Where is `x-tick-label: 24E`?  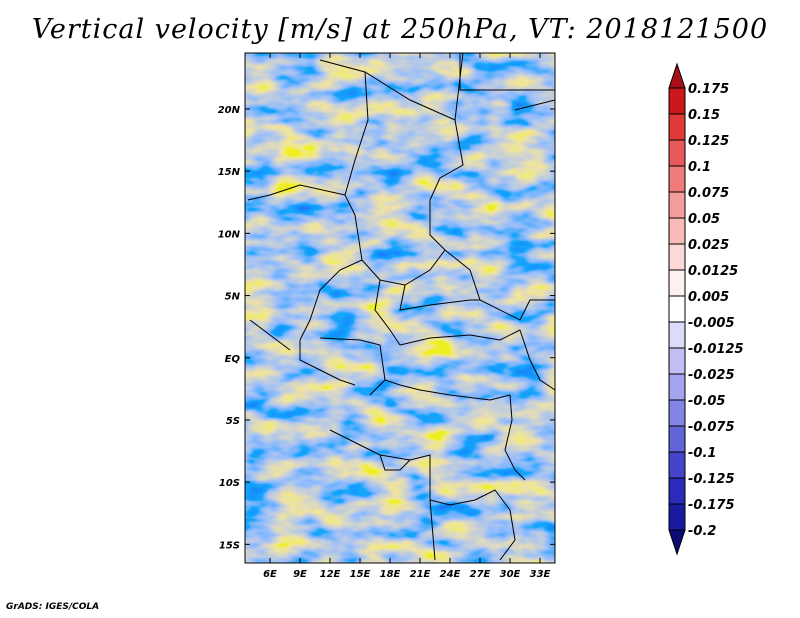
x-tick-label: 24E is located at coordinates (450, 574).